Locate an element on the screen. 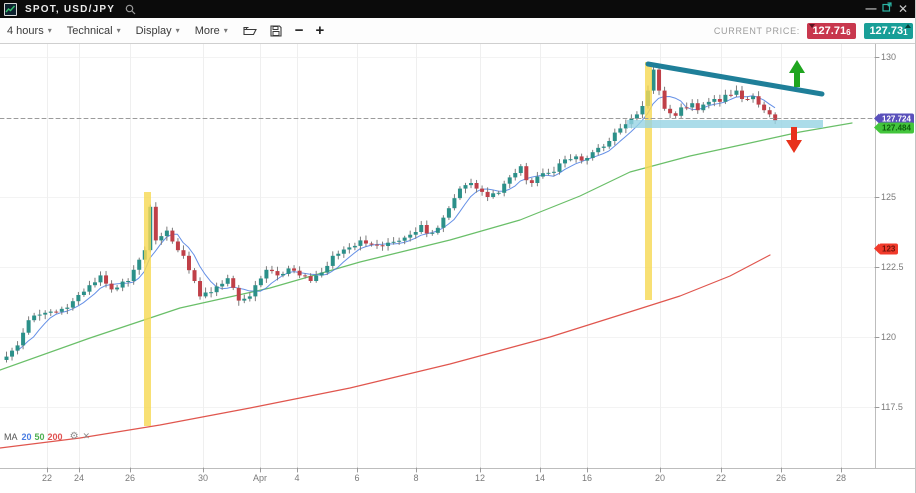 This screenshot has height=493, width=916. dropdown-label: 4 hours is located at coordinates (25, 30).